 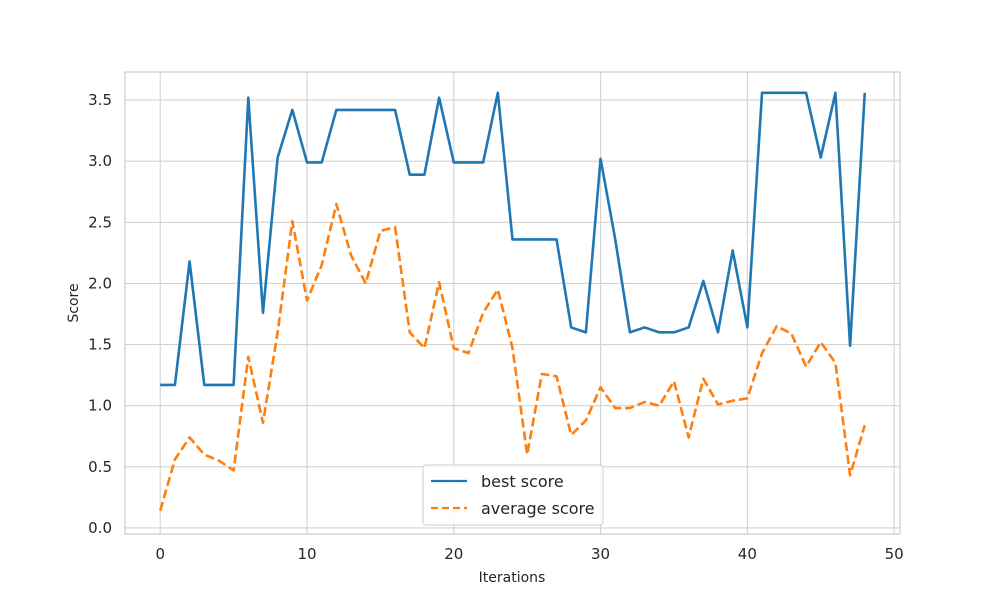 I want to click on y-axis-label: Score, so click(x=74, y=302).